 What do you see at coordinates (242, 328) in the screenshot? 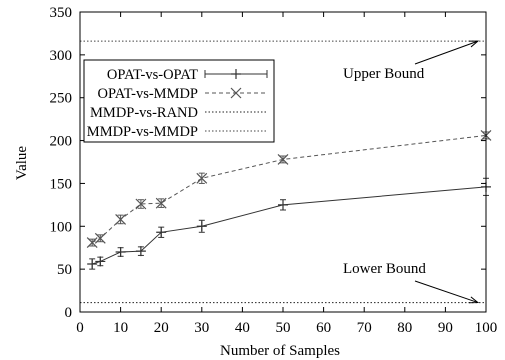
I see `x-tick-label: 40` at bounding box center [242, 328].